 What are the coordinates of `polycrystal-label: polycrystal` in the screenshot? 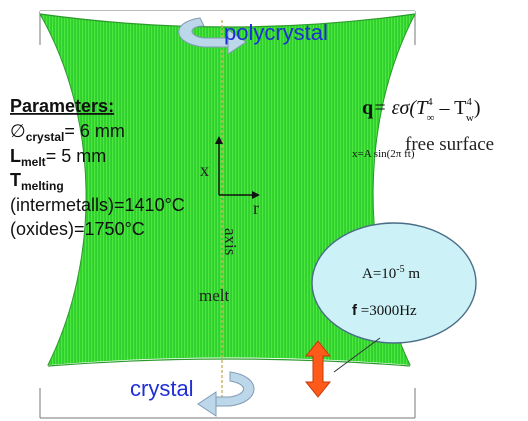 It's located at (276, 32).